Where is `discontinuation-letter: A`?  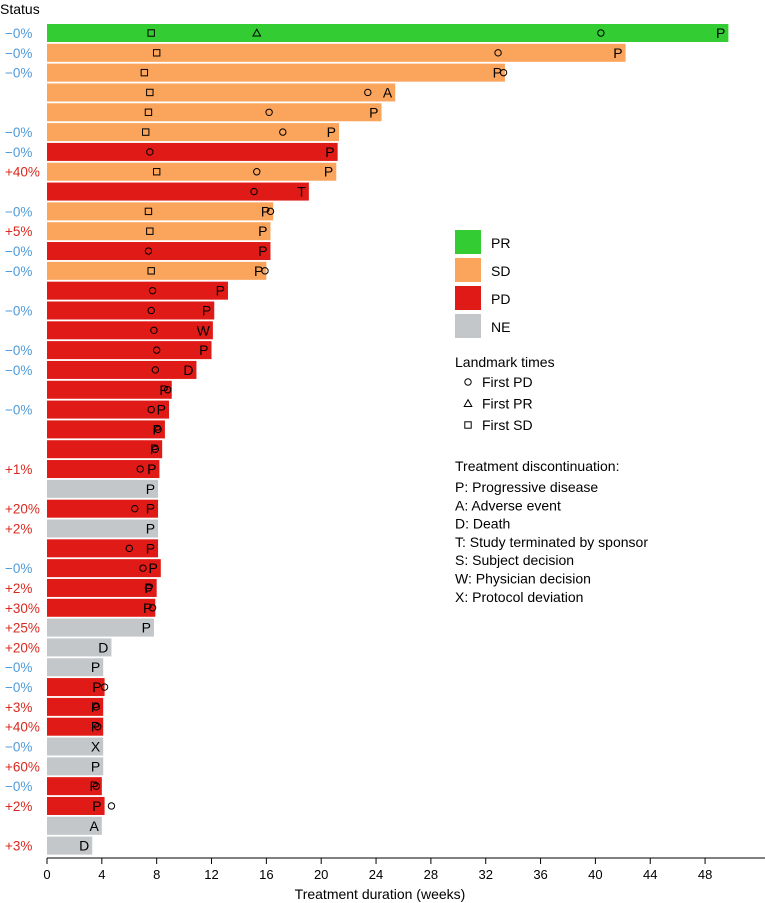
discontinuation-letter: A is located at coordinates (388, 92).